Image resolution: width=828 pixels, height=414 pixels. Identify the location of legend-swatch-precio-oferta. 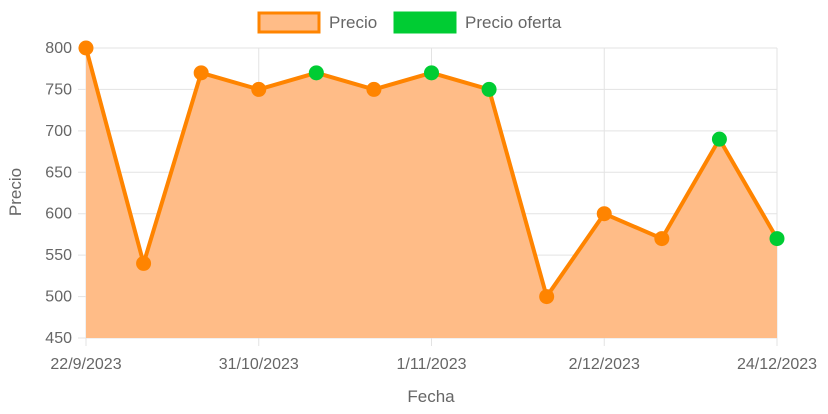
(425, 22).